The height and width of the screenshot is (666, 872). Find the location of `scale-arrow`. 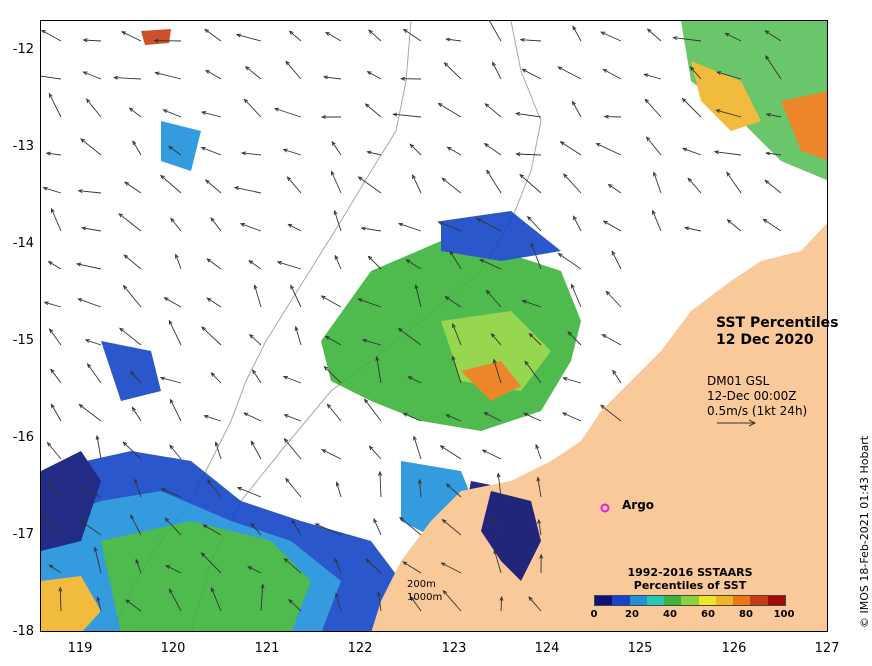

scale-arrow is located at coordinates (737, 423).